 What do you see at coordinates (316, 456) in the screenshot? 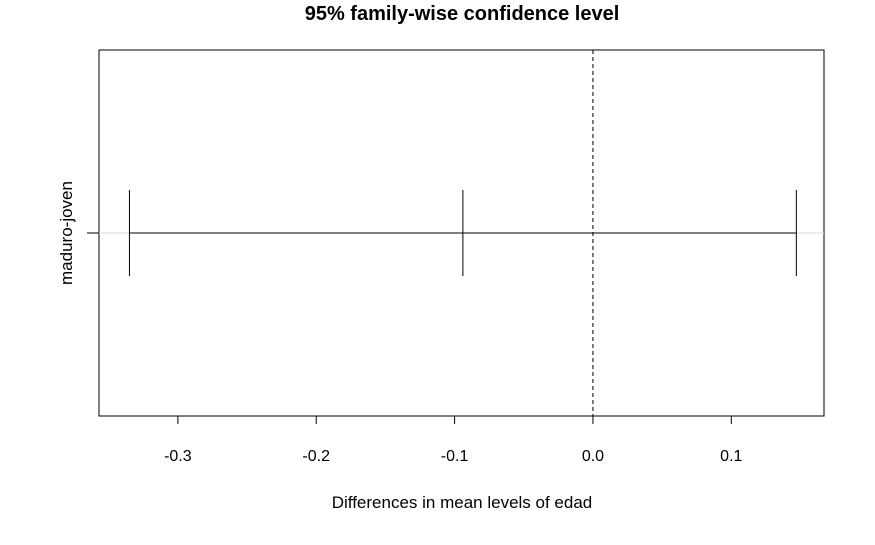
I see `x-tick-label: -0.2` at bounding box center [316, 456].